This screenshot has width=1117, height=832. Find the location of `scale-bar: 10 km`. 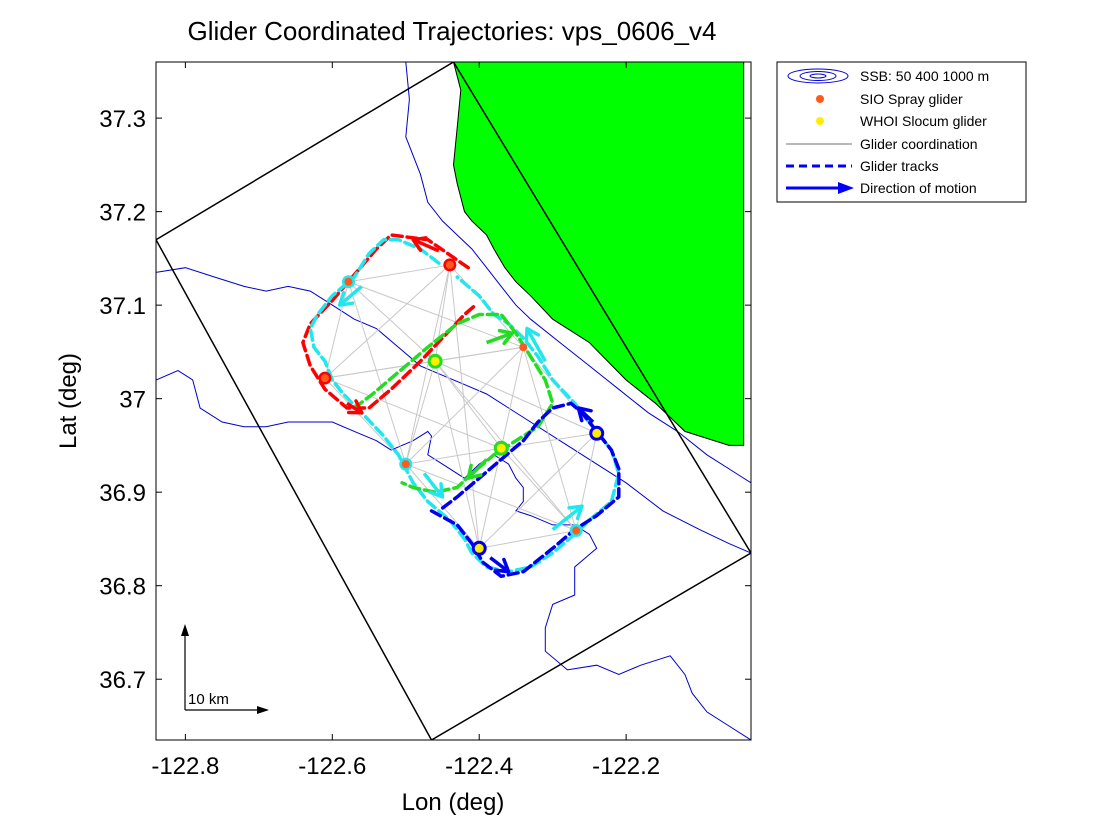

scale-bar: 10 km is located at coordinates (225, 669).